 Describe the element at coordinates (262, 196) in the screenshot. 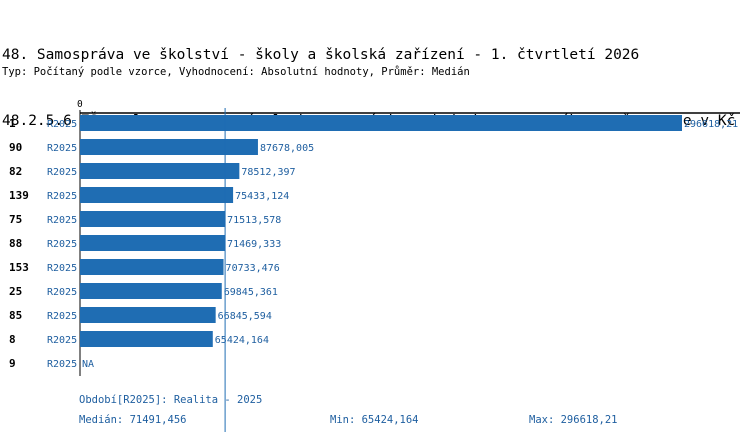

I see `data-label: 75433,124` at that location.